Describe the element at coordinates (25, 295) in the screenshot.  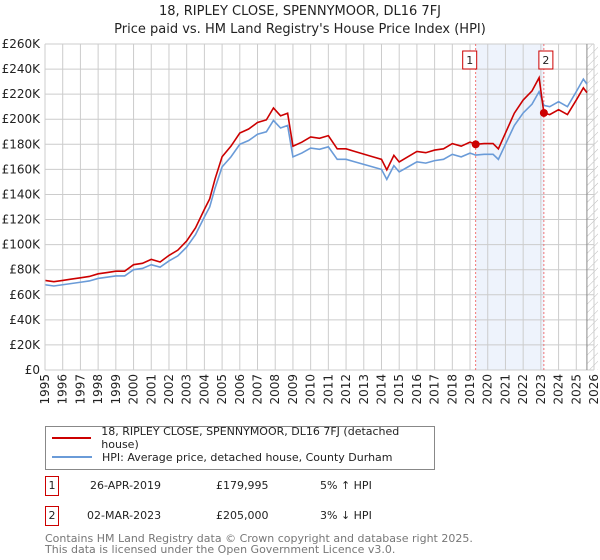
I see `y-tick-label: £60K` at that location.